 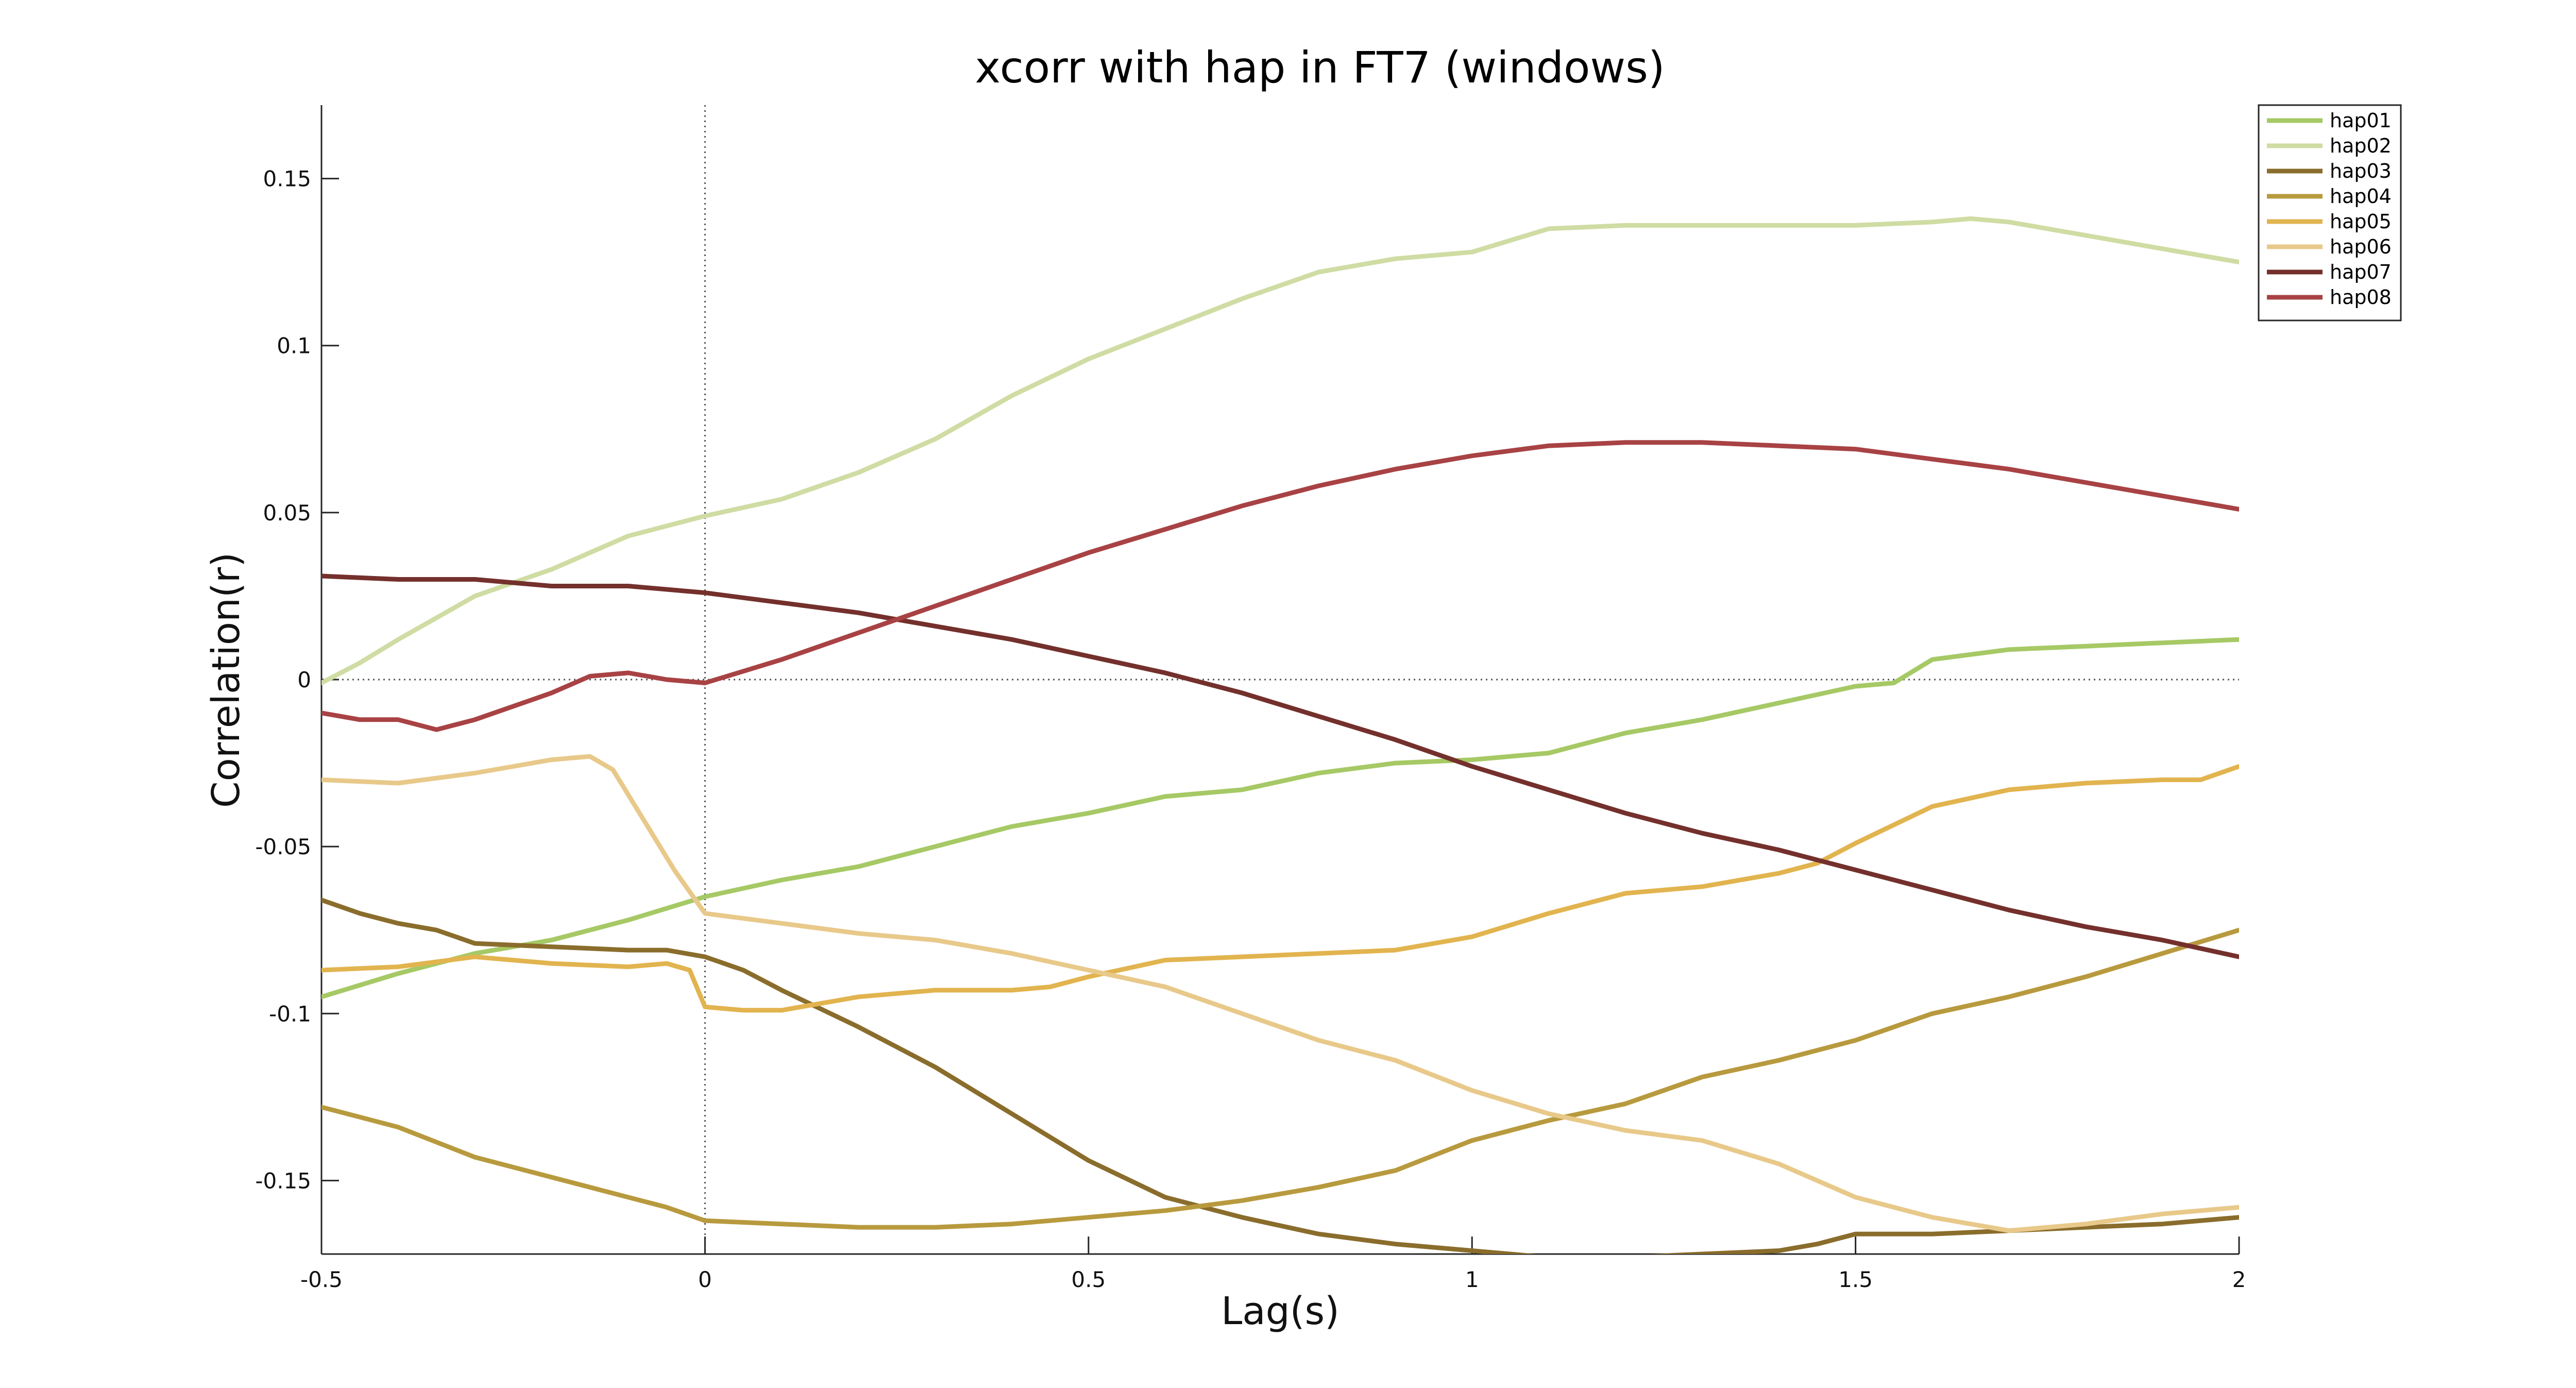 What do you see at coordinates (294, 346) in the screenshot?
I see `y-tick-label: 0.1` at bounding box center [294, 346].